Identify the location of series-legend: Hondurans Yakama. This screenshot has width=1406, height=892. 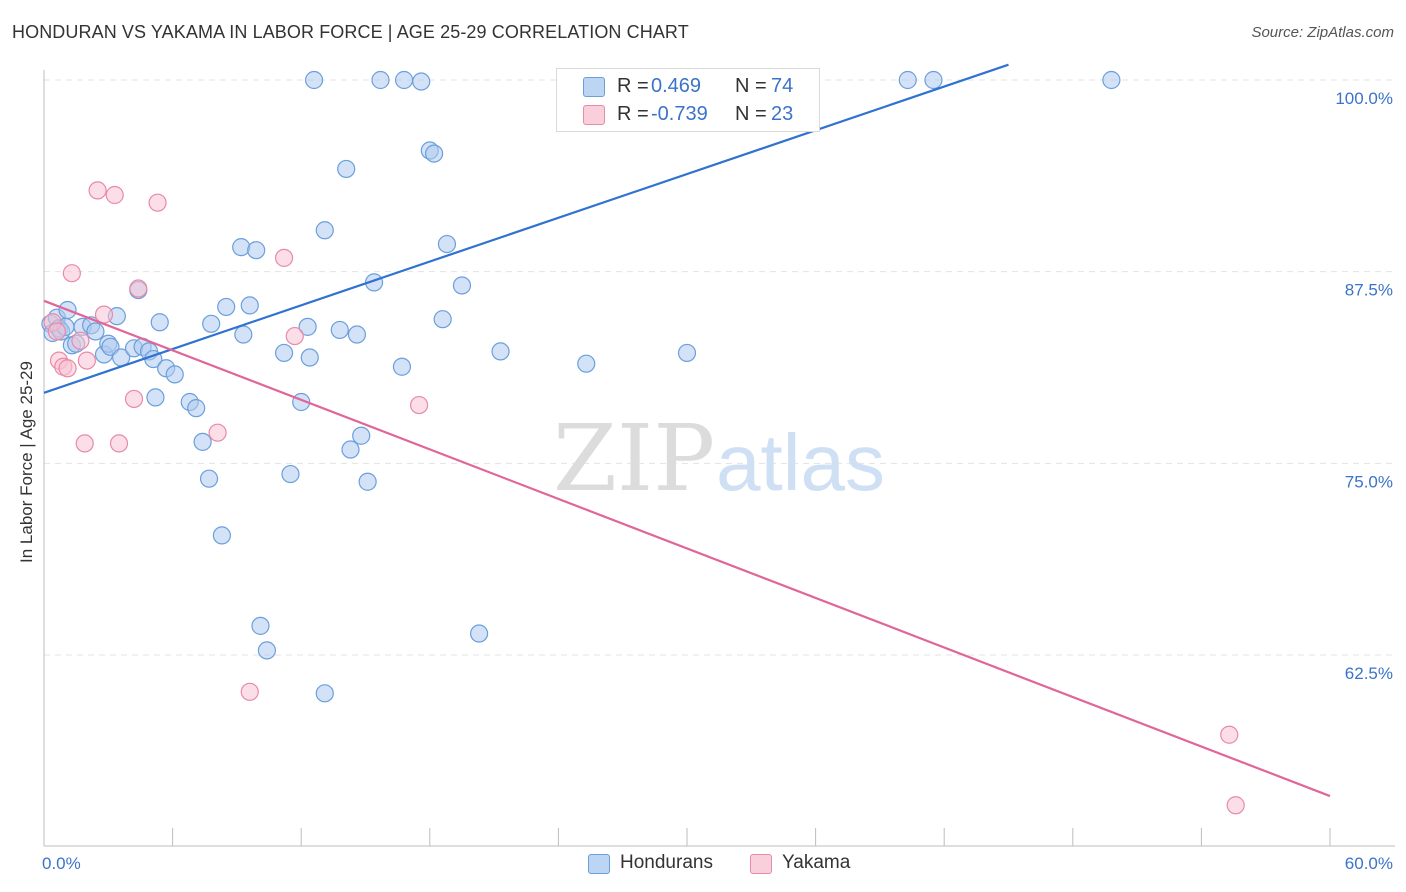
(703, 865).